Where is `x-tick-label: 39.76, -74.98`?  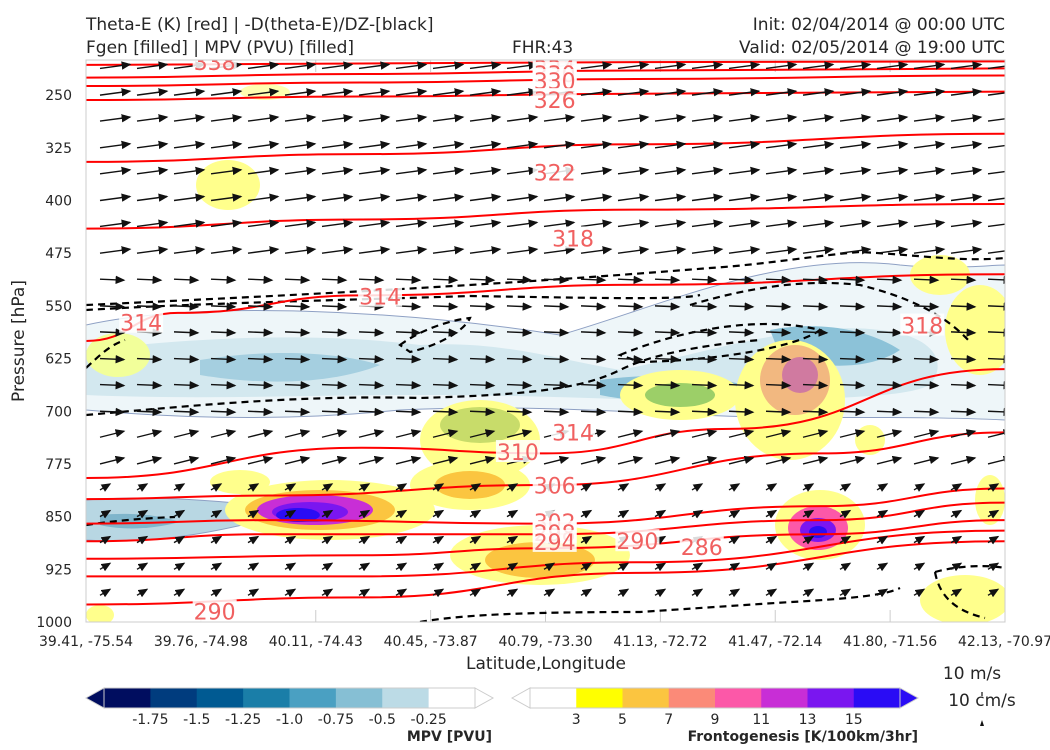 x-tick-label: 39.76, -74.98 is located at coordinates (201, 642).